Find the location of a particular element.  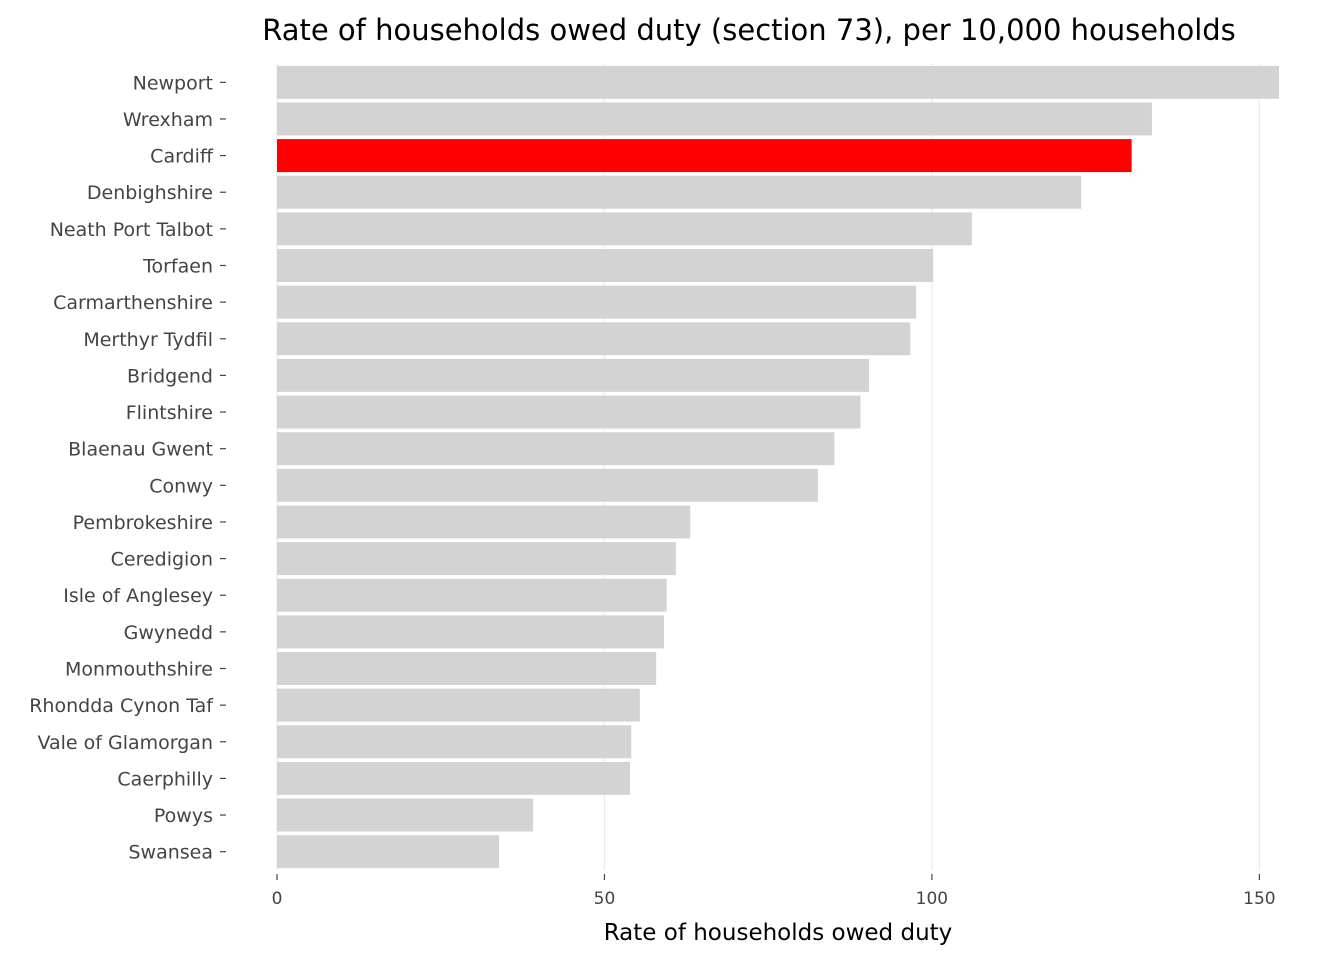

category-label-blaenau-gwent: Blaenau Gwent is located at coordinates (140, 450).